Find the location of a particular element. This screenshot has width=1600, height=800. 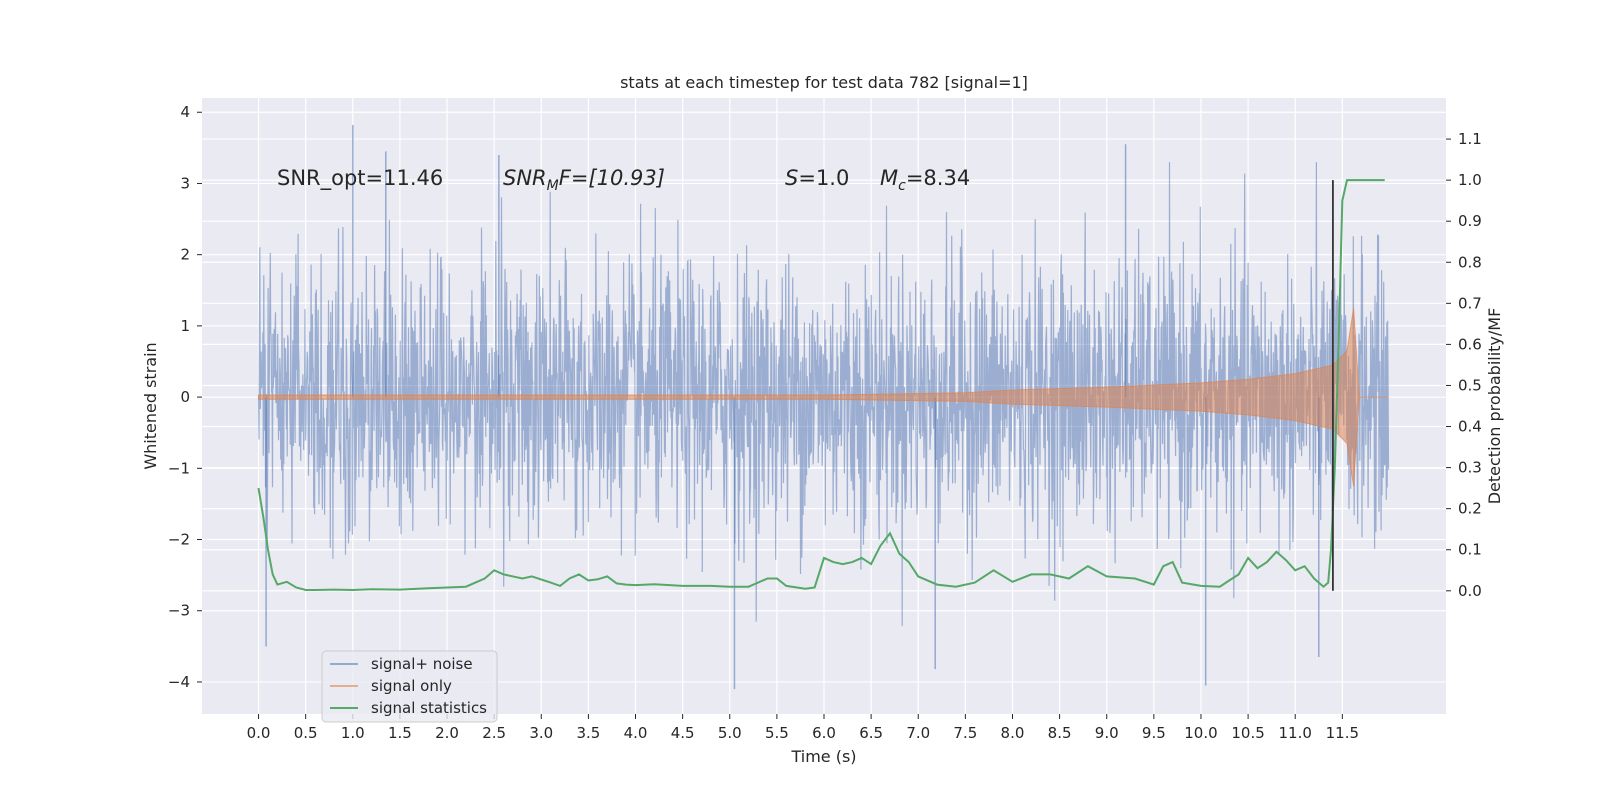

annotation-mc-symbol: M is located at coordinates (889, 178).